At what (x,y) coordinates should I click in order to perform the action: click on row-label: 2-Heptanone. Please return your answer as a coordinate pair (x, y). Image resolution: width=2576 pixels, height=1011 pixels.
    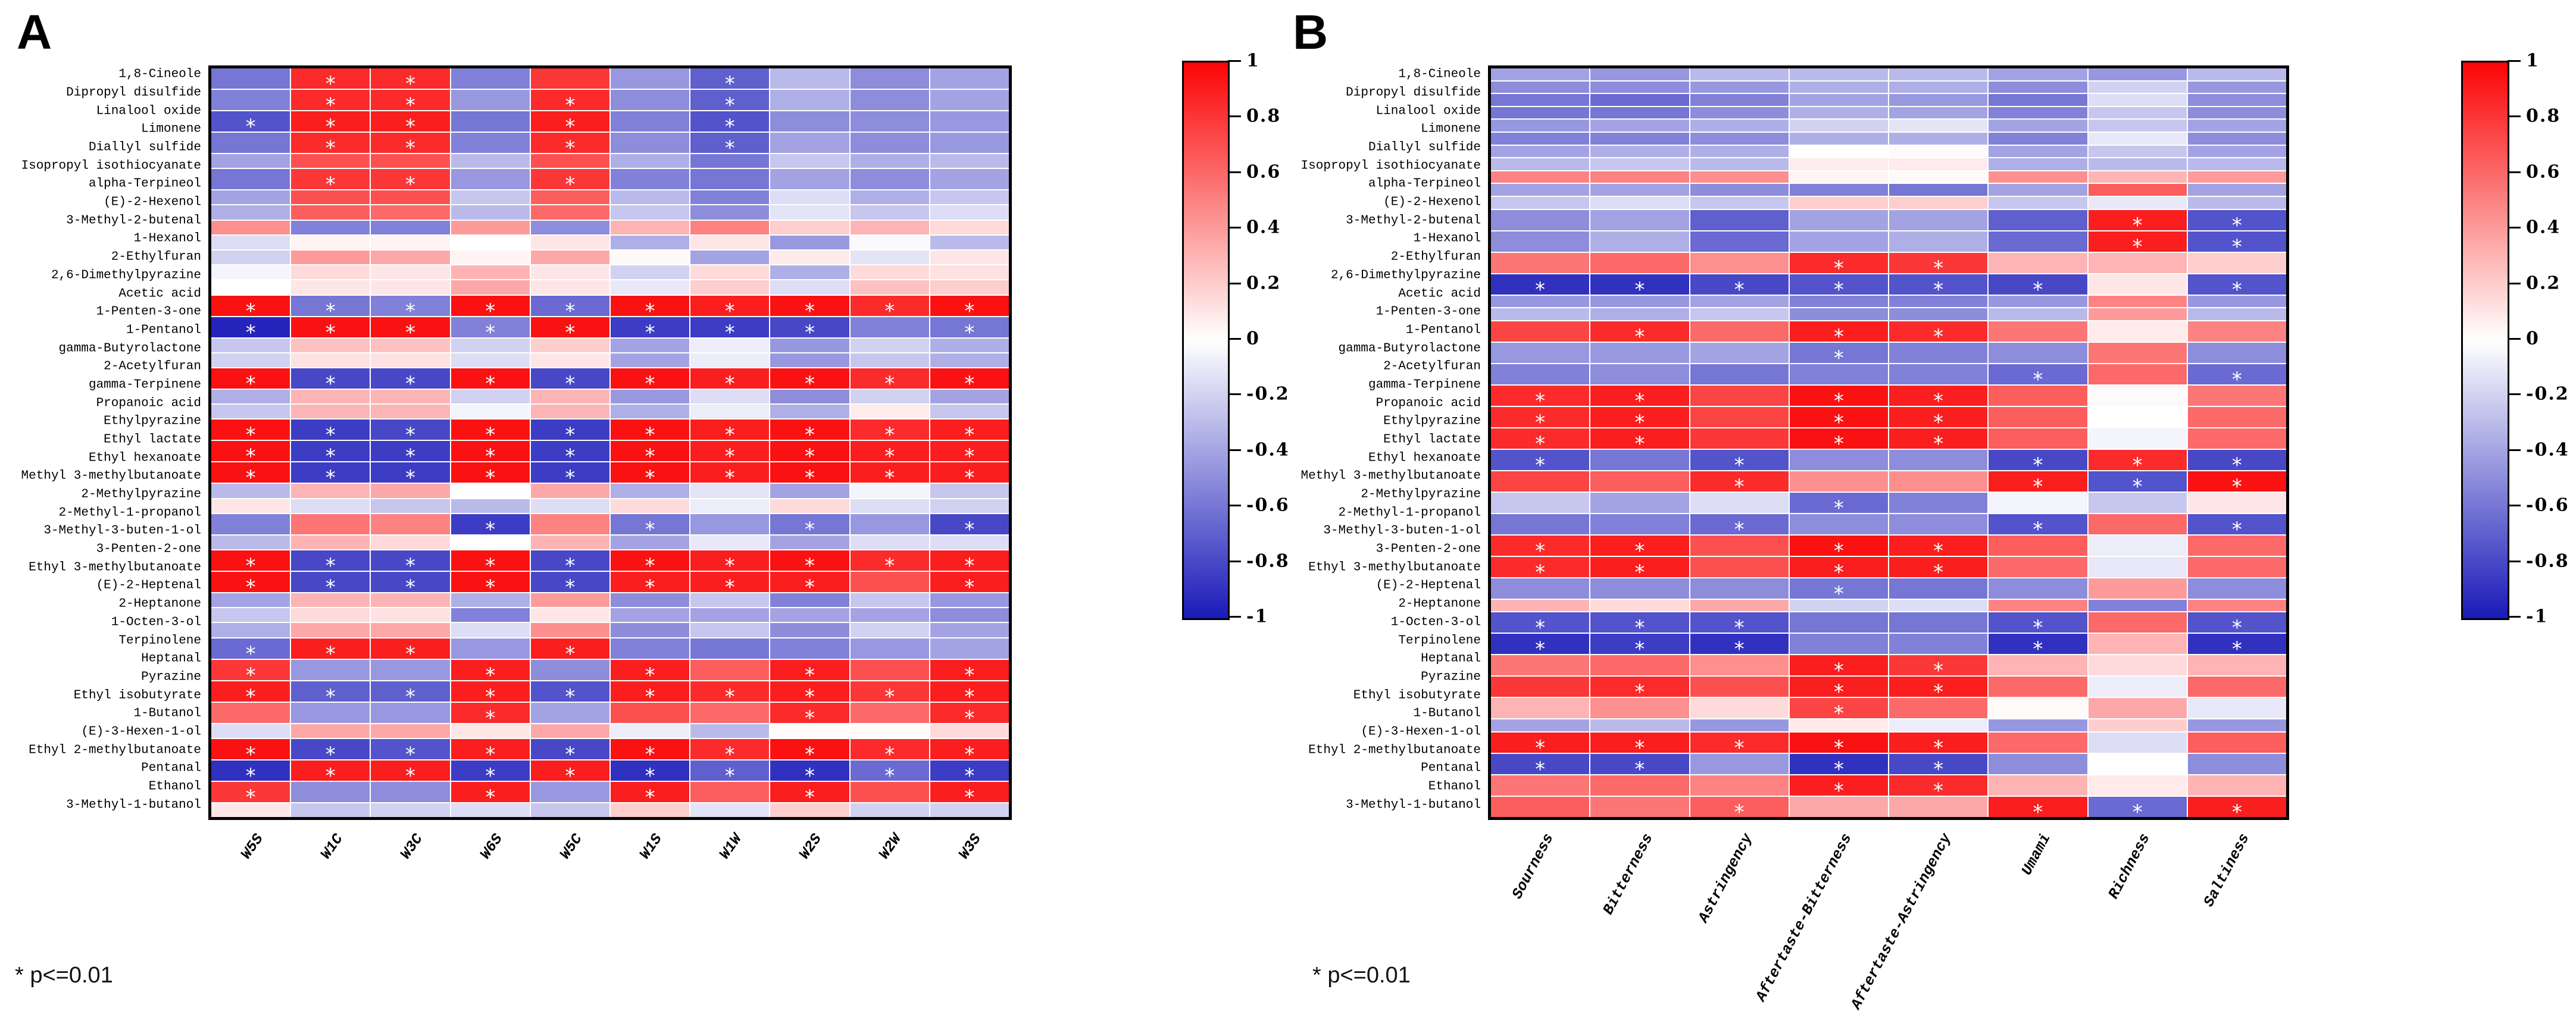
    Looking at the image, I should click on (159, 604).